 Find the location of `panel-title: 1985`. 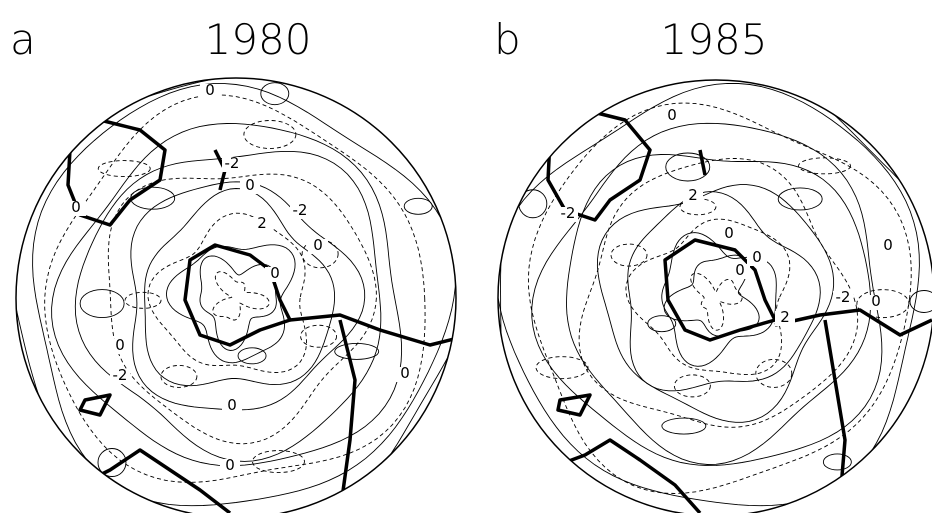

panel-title: 1985 is located at coordinates (714, 39).